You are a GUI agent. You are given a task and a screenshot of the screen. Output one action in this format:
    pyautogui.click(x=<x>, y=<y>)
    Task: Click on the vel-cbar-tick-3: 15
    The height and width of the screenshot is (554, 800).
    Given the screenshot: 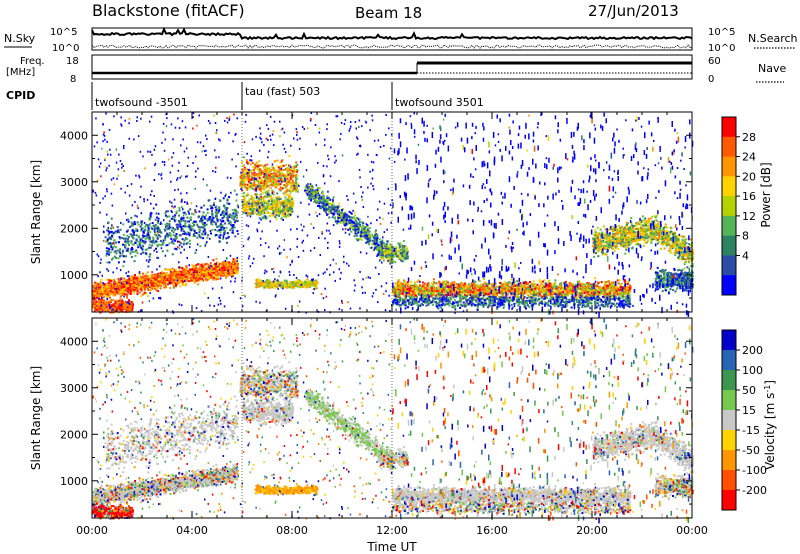 What is the action you would take?
    pyautogui.click(x=749, y=410)
    